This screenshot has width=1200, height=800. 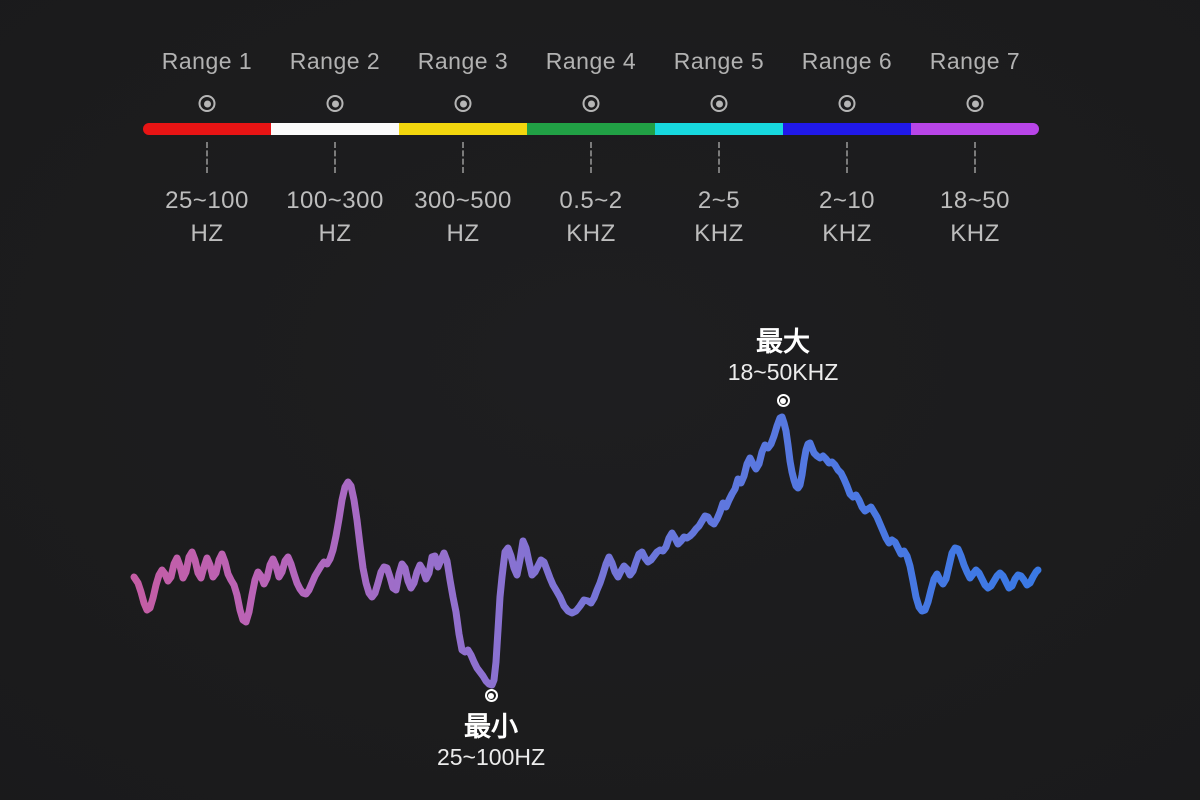 I want to click on range-column-7: Range 7 18~50 KHZ, so click(x=975, y=153).